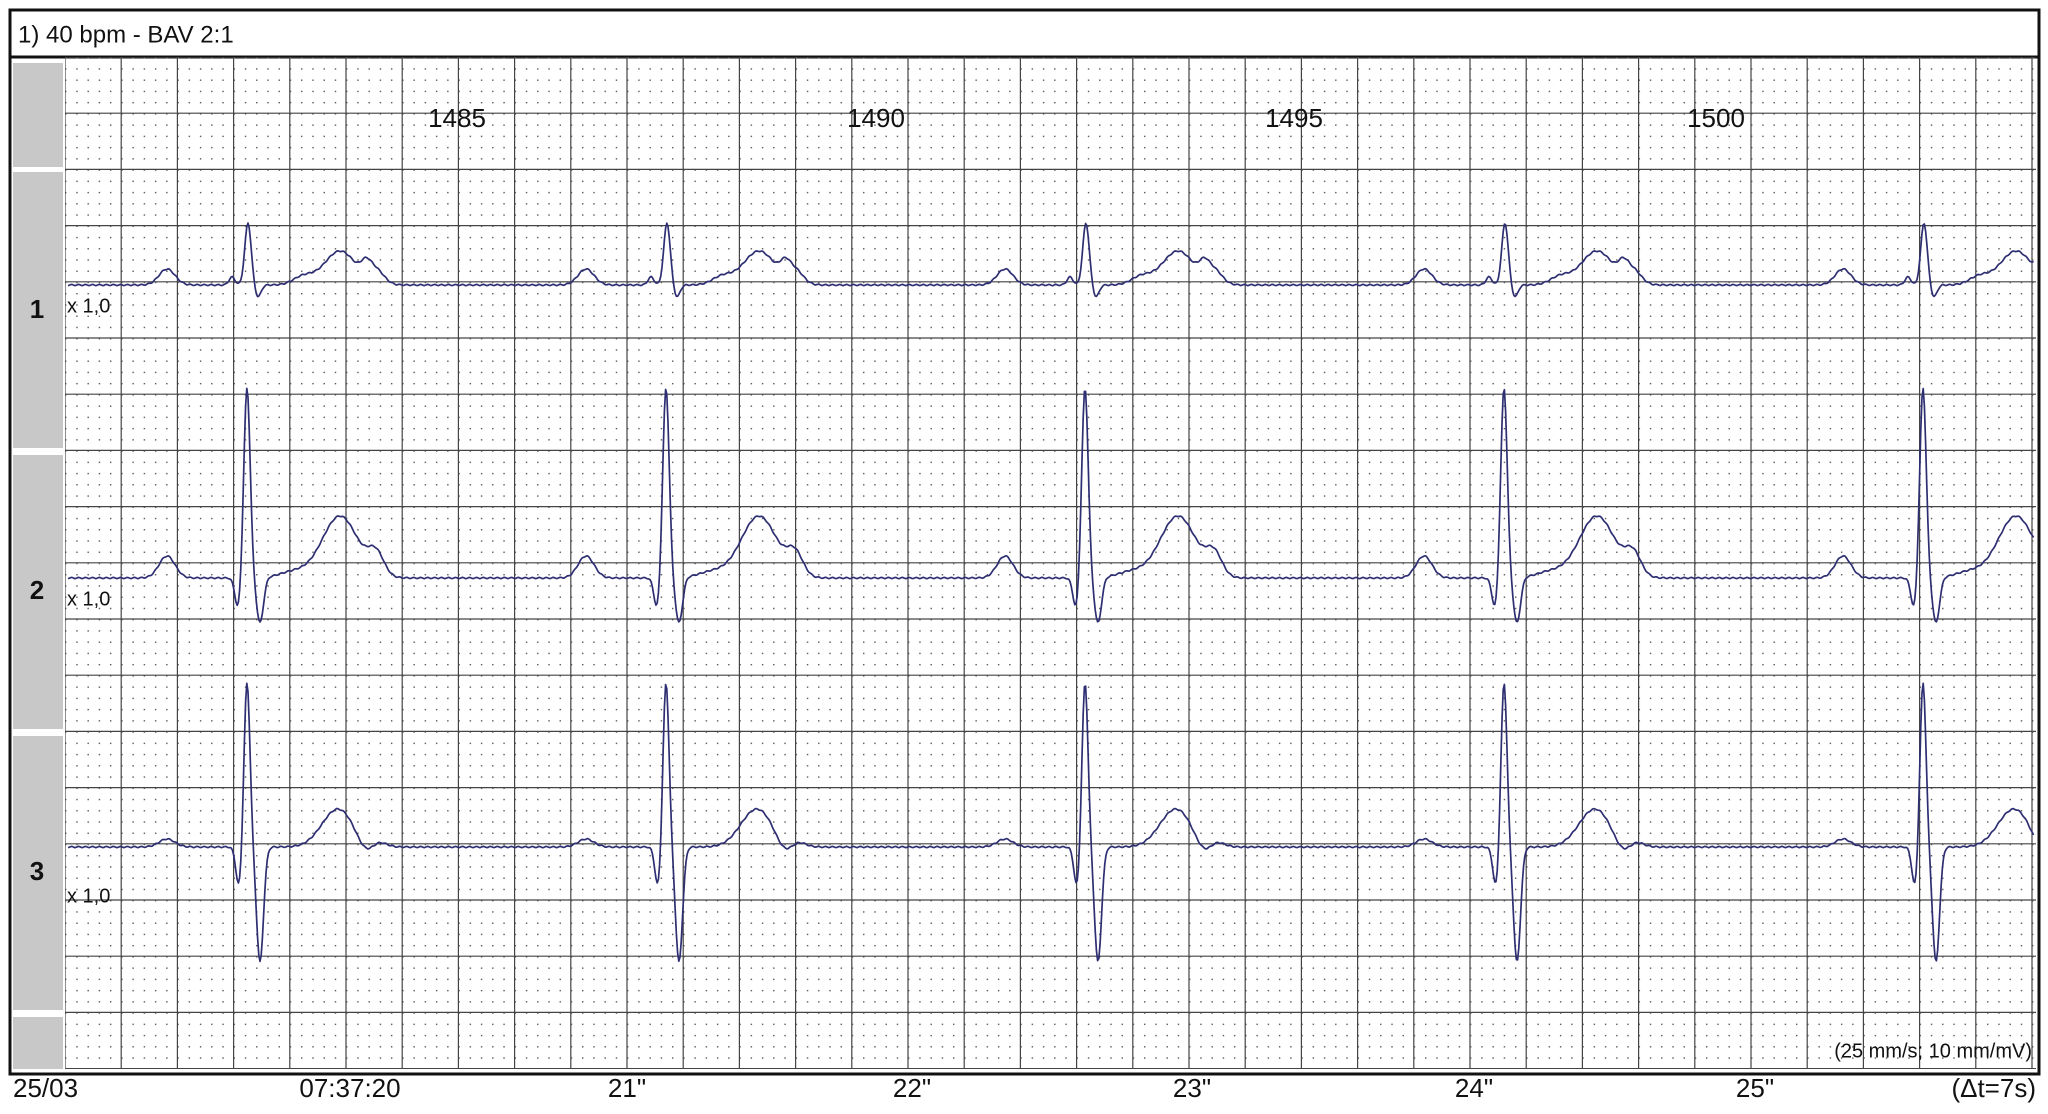  I want to click on lead-label: 1, so click(37, 309).